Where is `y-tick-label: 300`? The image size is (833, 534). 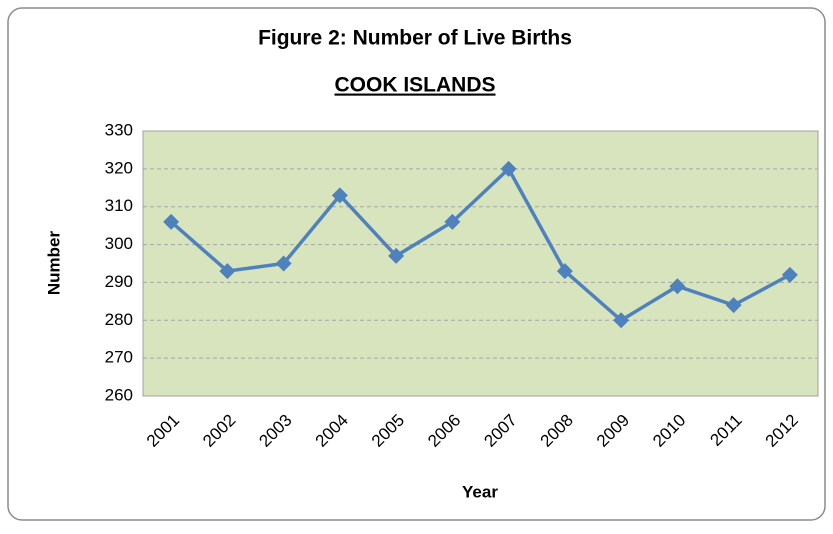
y-tick-label: 300 is located at coordinates (119, 243).